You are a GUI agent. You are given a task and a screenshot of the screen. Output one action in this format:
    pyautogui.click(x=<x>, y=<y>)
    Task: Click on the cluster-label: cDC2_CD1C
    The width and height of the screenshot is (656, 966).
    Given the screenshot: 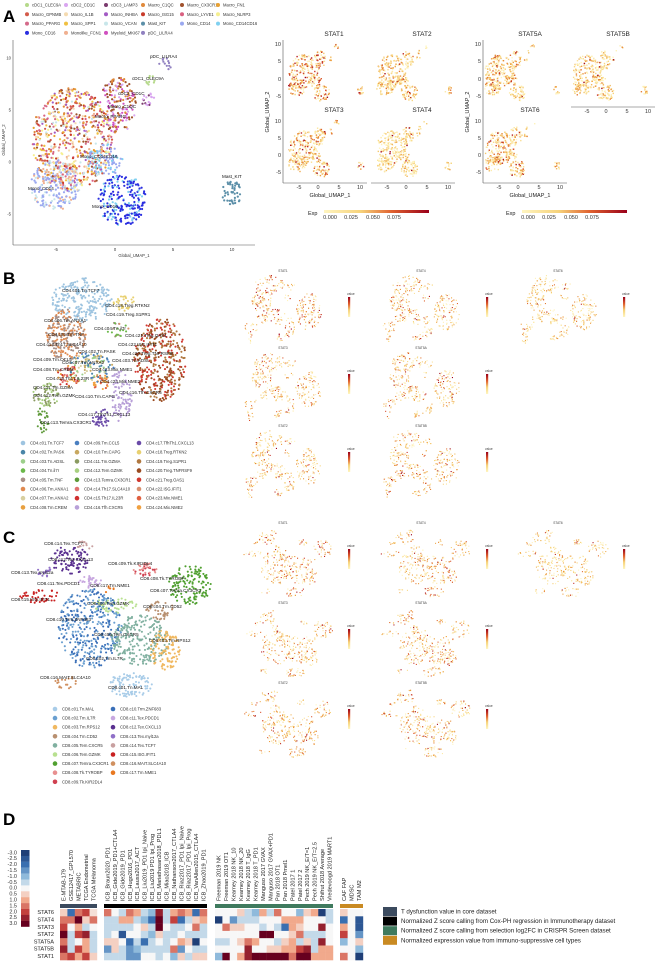 What is the action you would take?
    pyautogui.click(x=131, y=93)
    